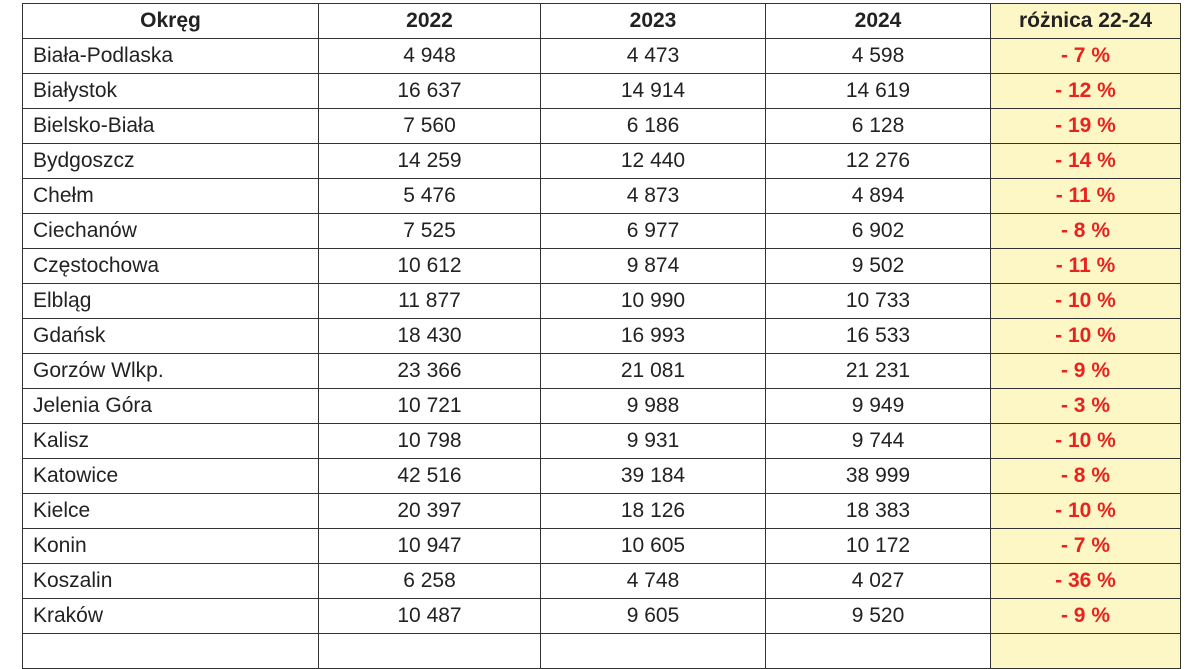 The image size is (1200, 669). I want to click on table-row: Kielce 20 397 18 126 18 383- 10 %, so click(601, 511).